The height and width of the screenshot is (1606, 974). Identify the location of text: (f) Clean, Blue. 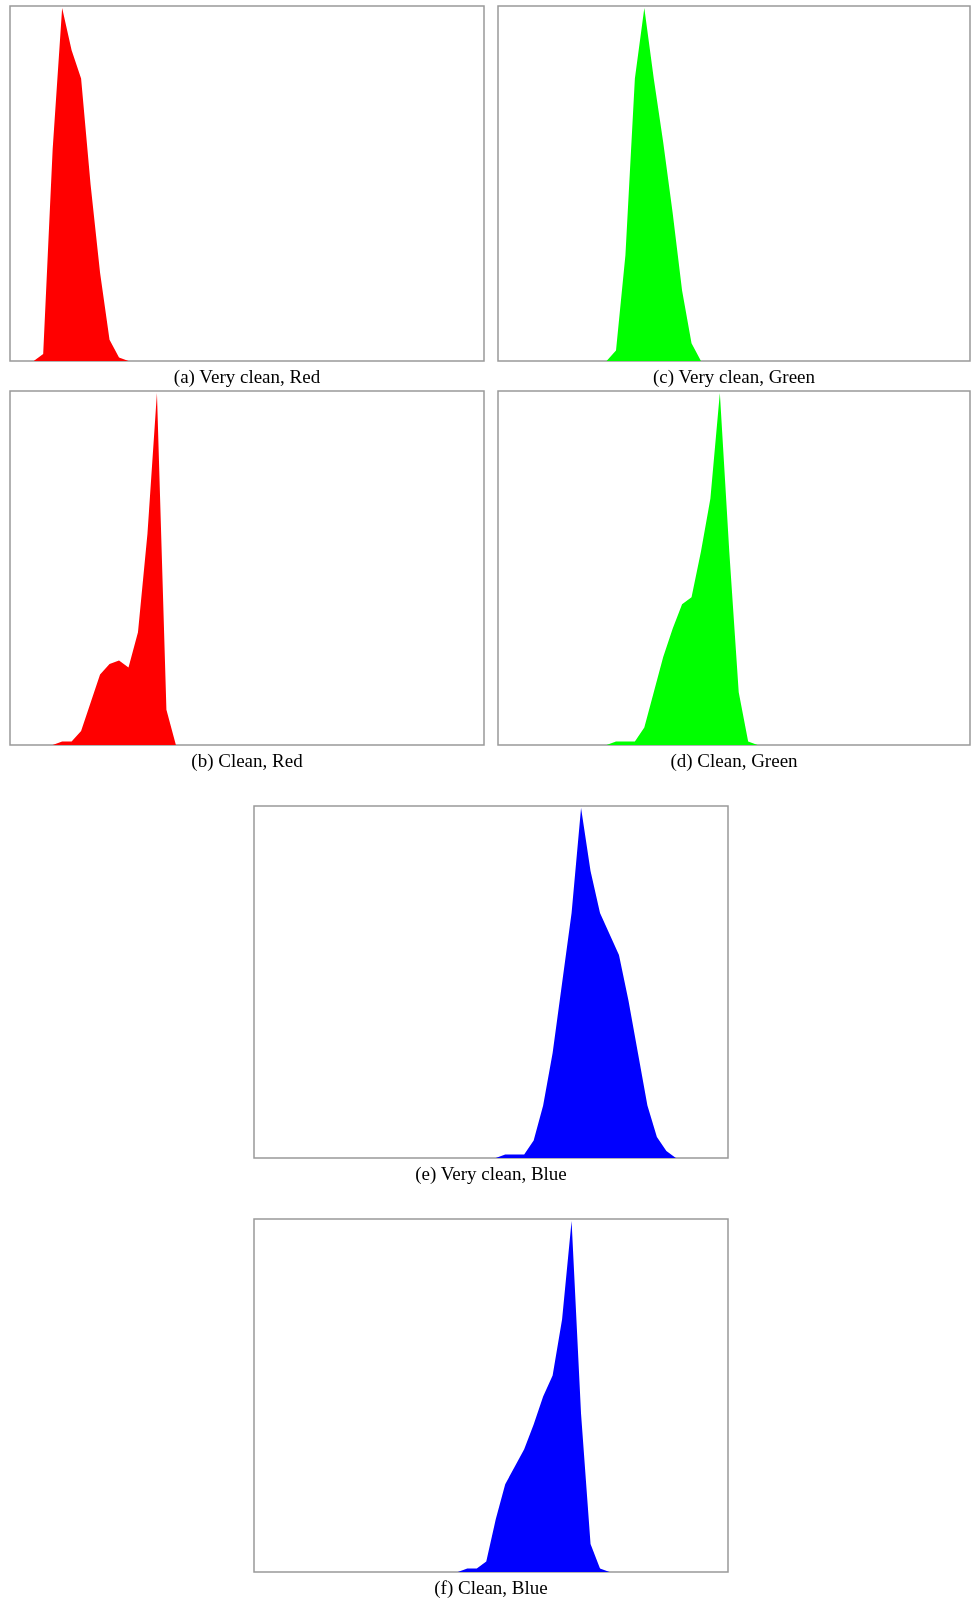
(491, 1588).